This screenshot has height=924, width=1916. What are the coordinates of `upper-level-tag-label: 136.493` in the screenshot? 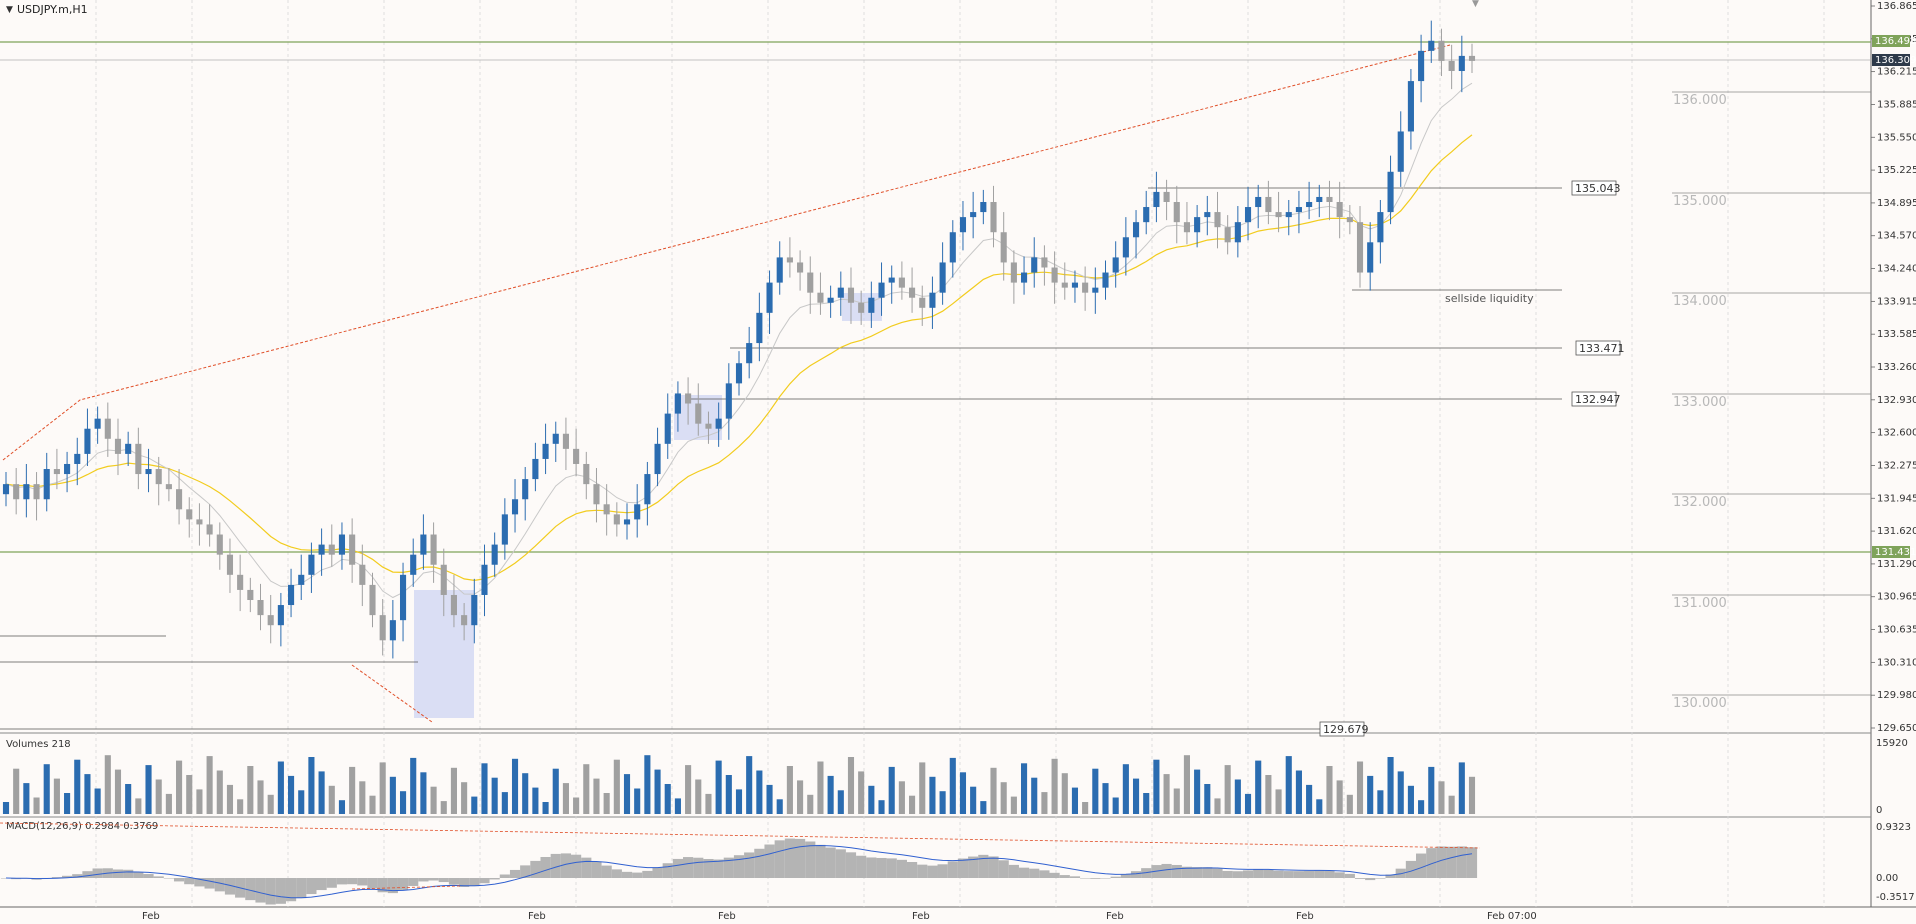 It's located at (1895, 41).